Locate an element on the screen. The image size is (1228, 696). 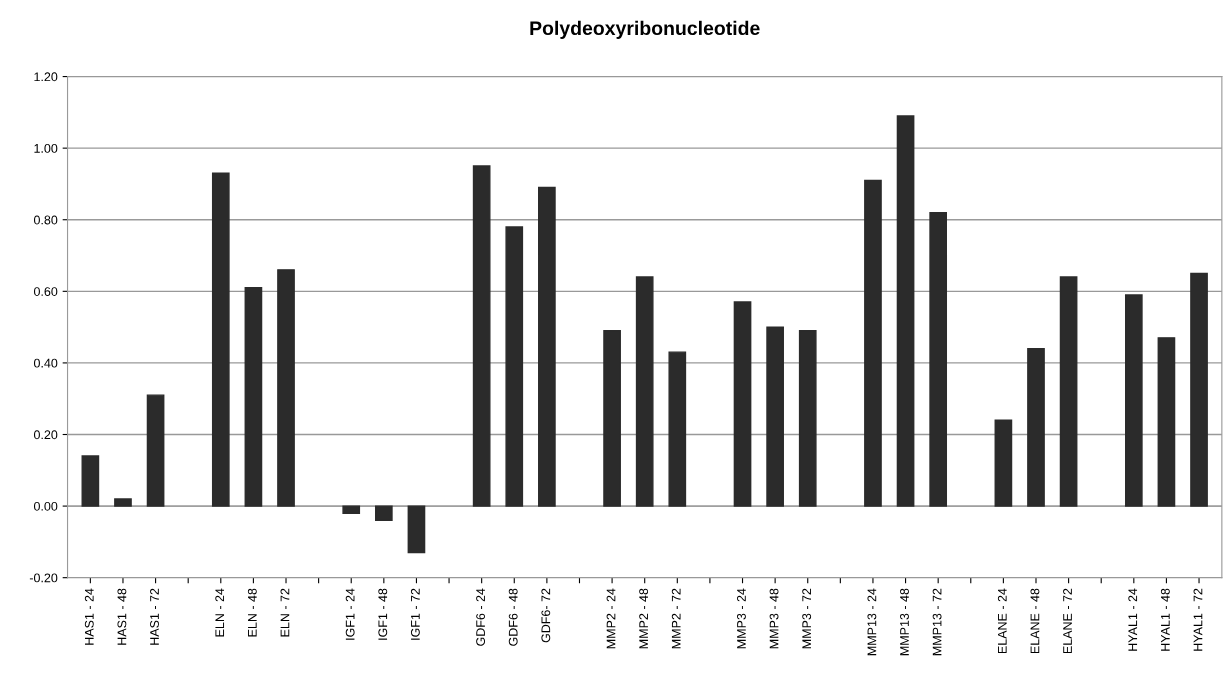
x-tick-label: MMP2 - 72 is located at coordinates (676, 618).